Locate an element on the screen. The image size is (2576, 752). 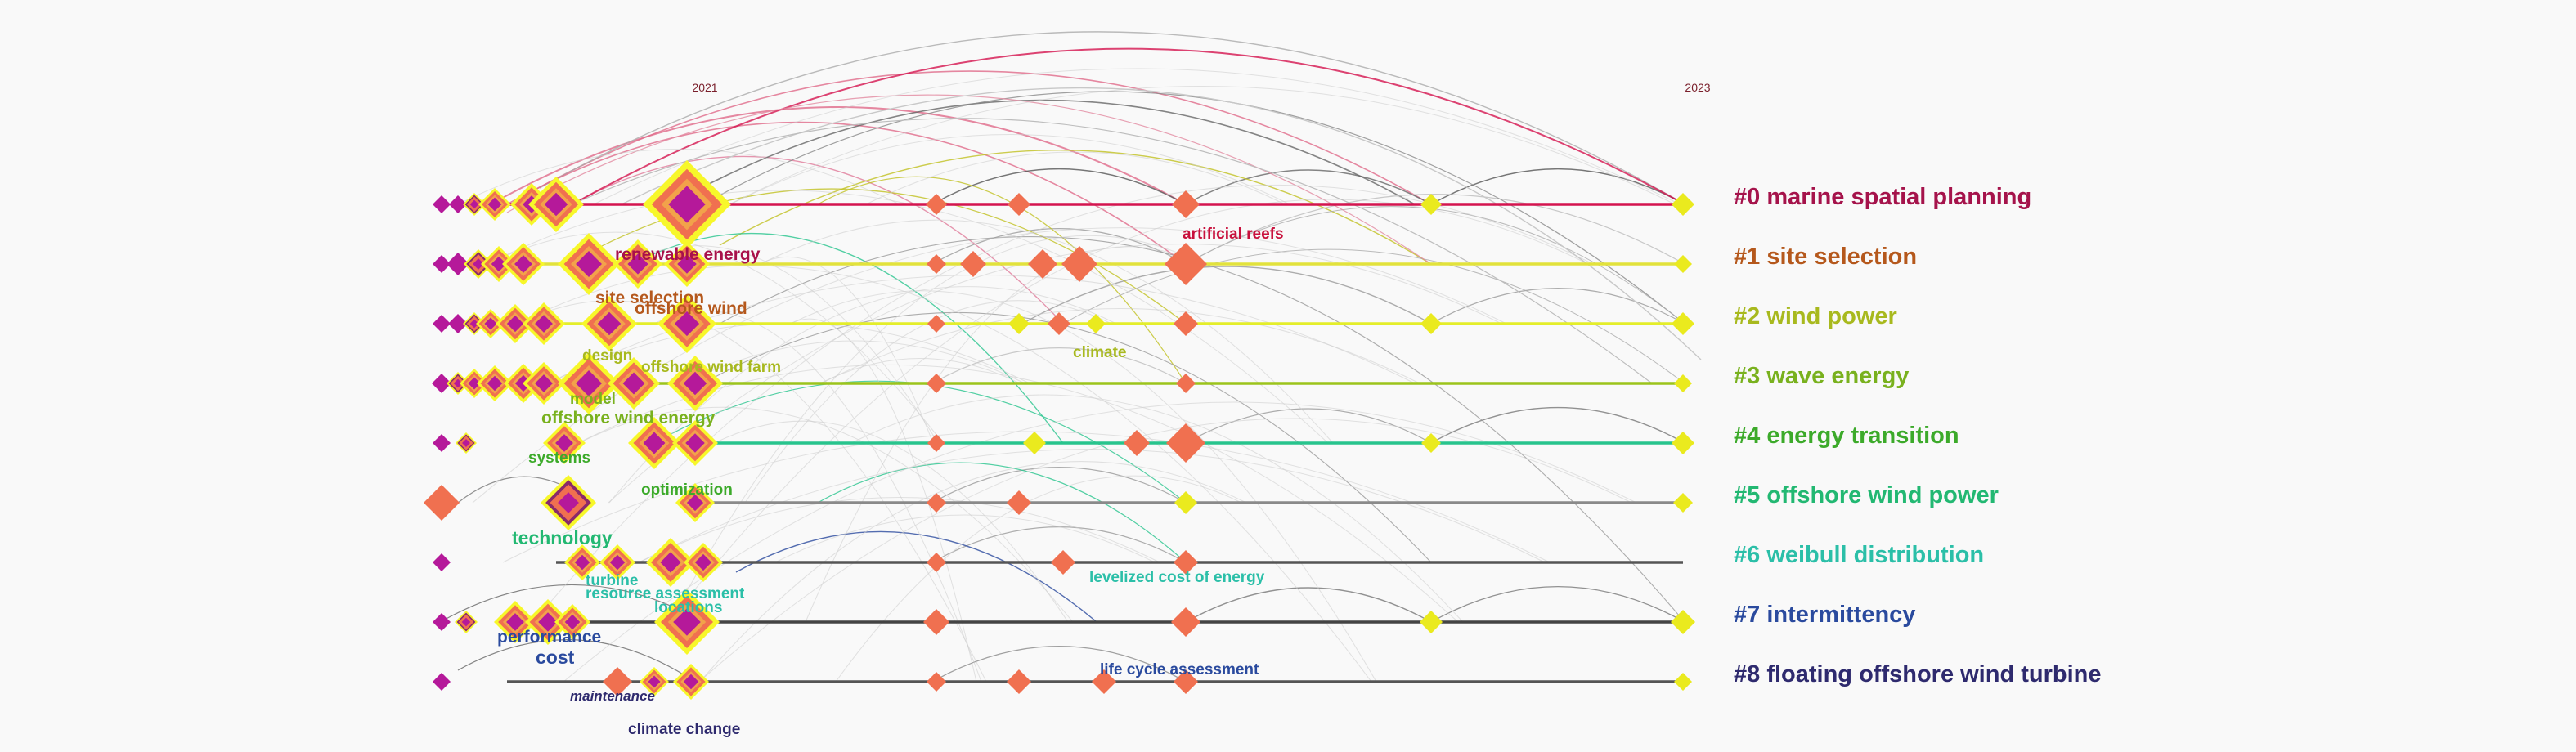
year-end-label: 2023 is located at coordinates (1697, 87).